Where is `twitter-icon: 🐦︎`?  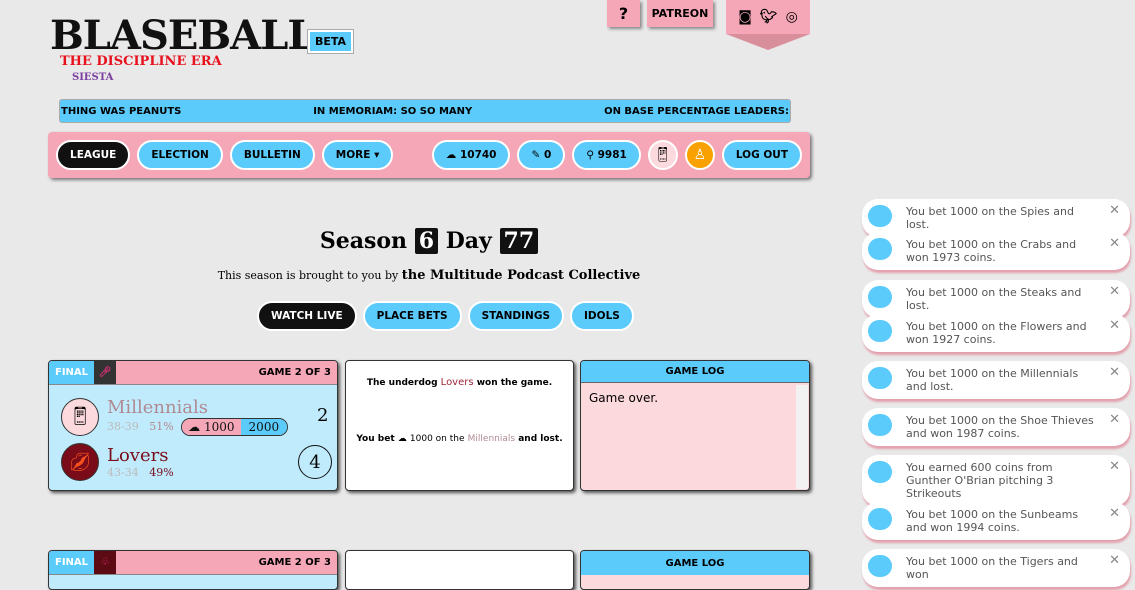 twitter-icon: 🐦︎ is located at coordinates (768, 17).